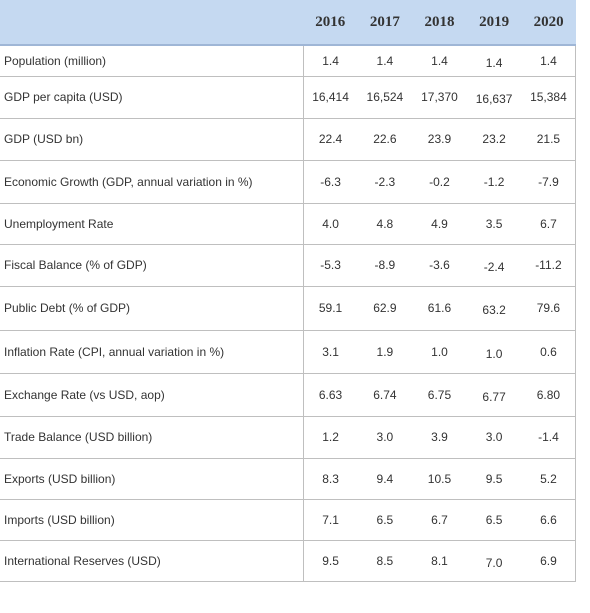  What do you see at coordinates (494, 139) in the screenshot?
I see `cell-value: 23.2` at bounding box center [494, 139].